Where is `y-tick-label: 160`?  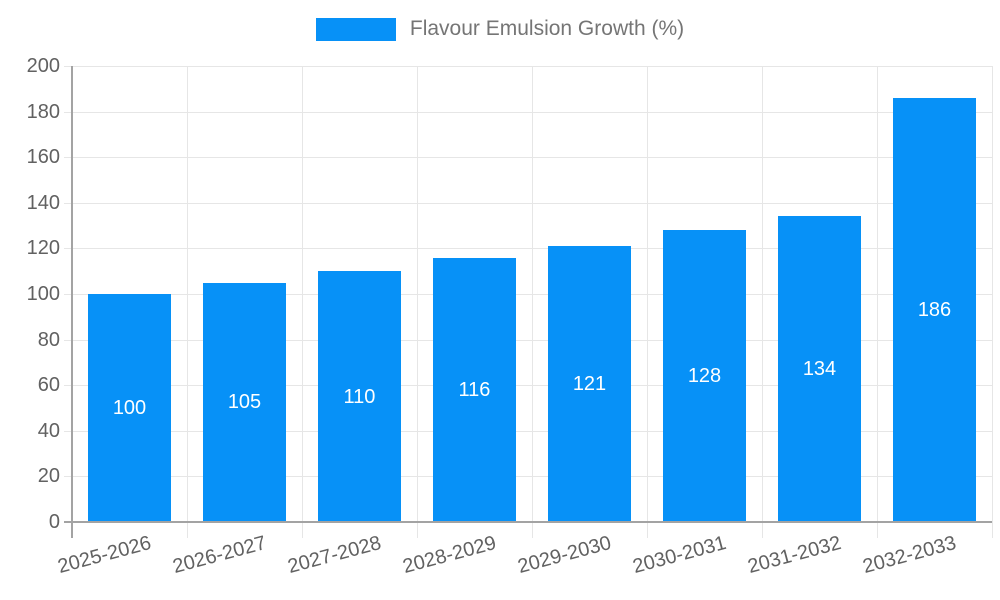 y-tick-label: 160 is located at coordinates (43, 157).